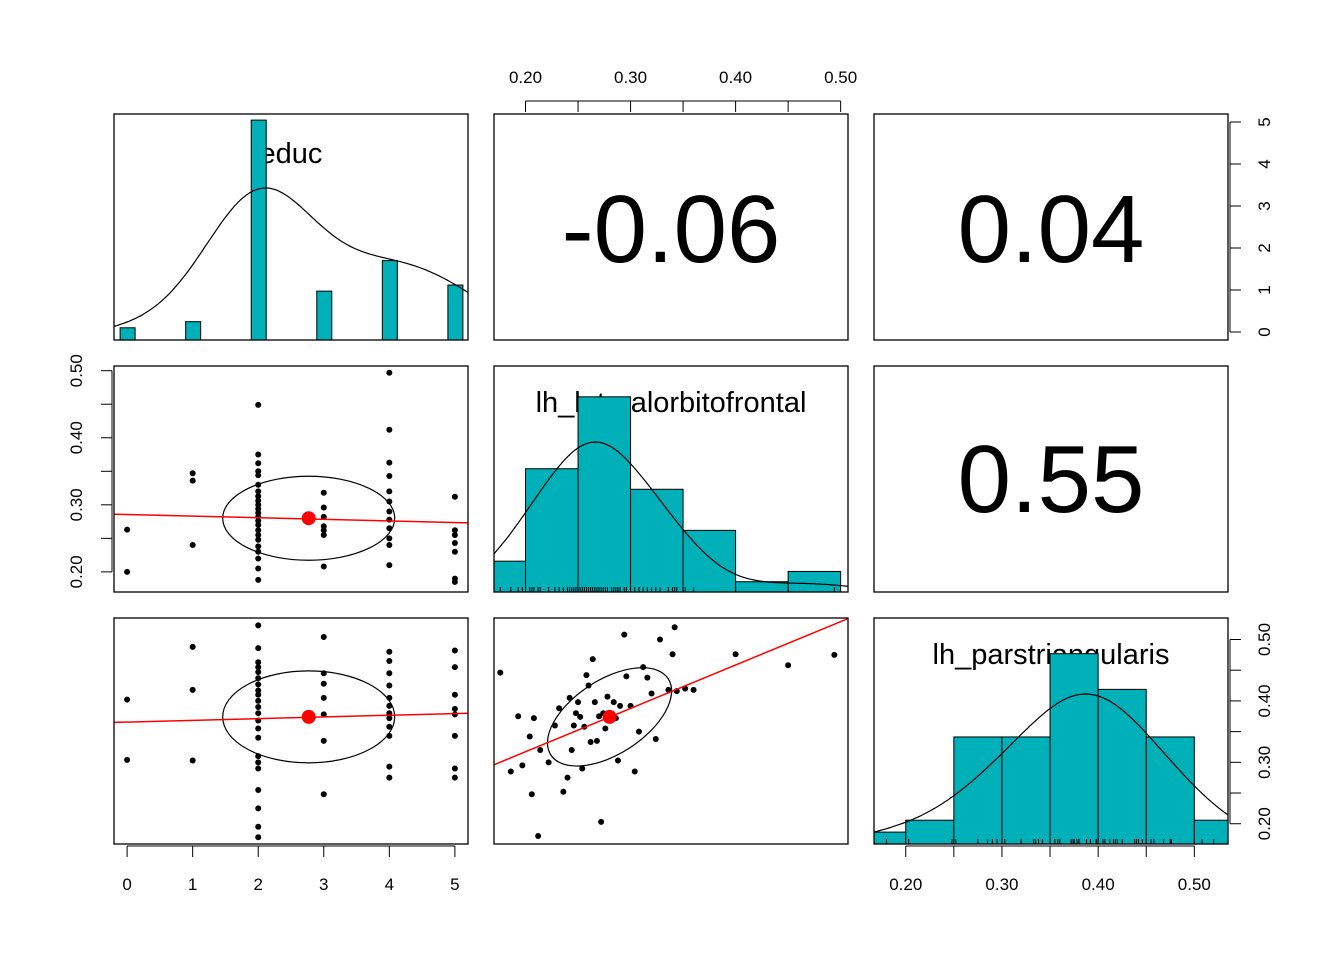 The width and height of the screenshot is (1344, 960). I want to click on pt-axis-tick-label: 0.20, so click(905, 884).